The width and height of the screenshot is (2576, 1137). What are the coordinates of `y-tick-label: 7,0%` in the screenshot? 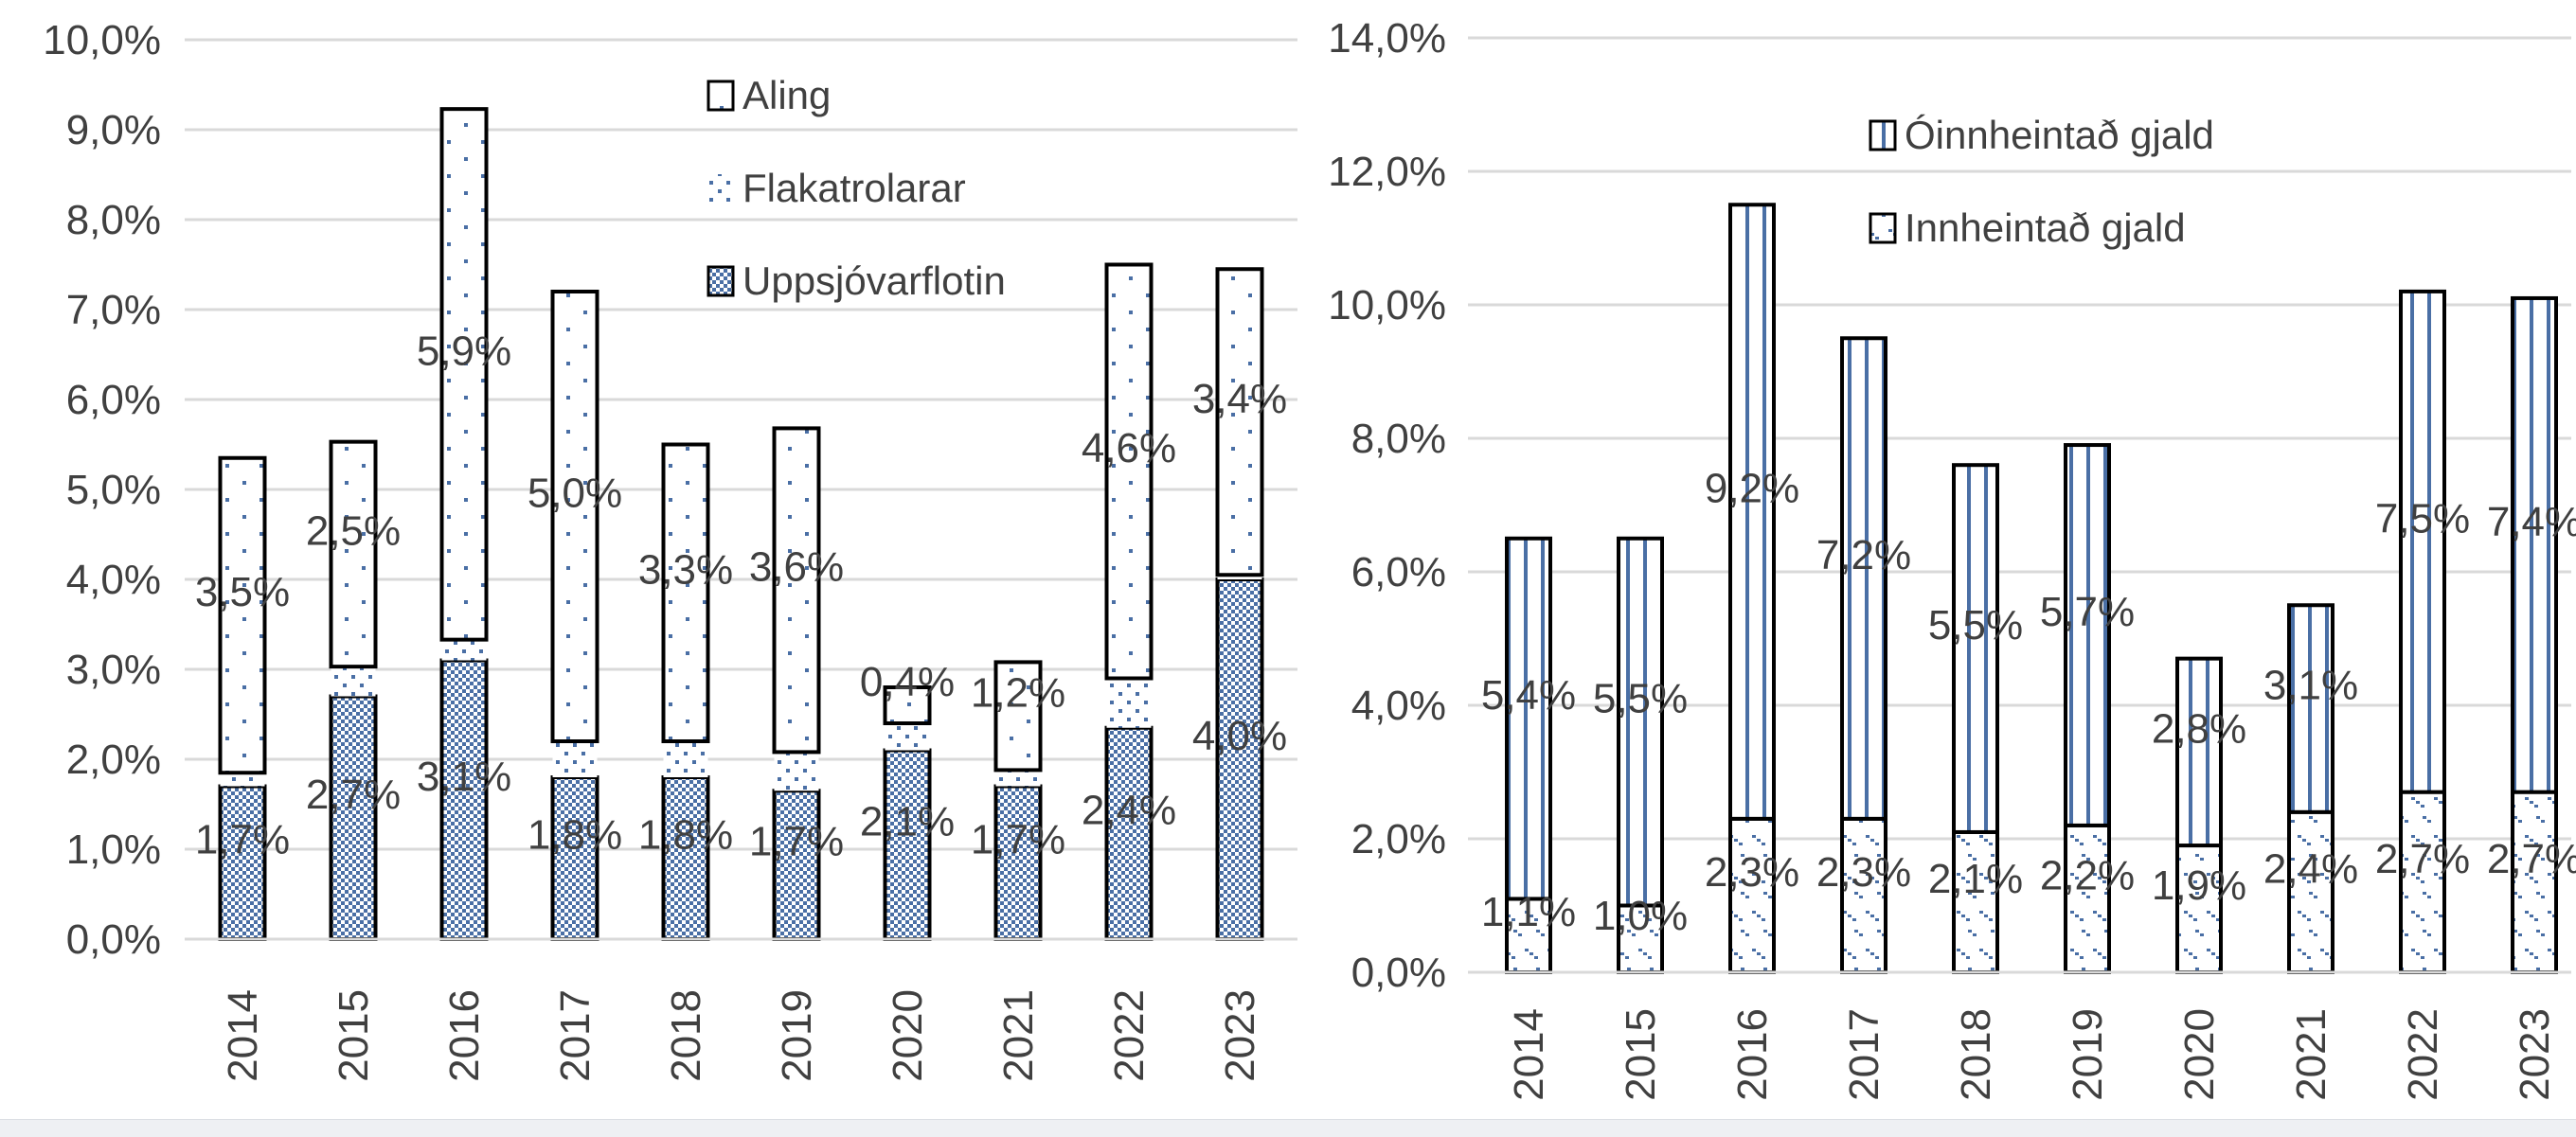 It's located at (113, 310).